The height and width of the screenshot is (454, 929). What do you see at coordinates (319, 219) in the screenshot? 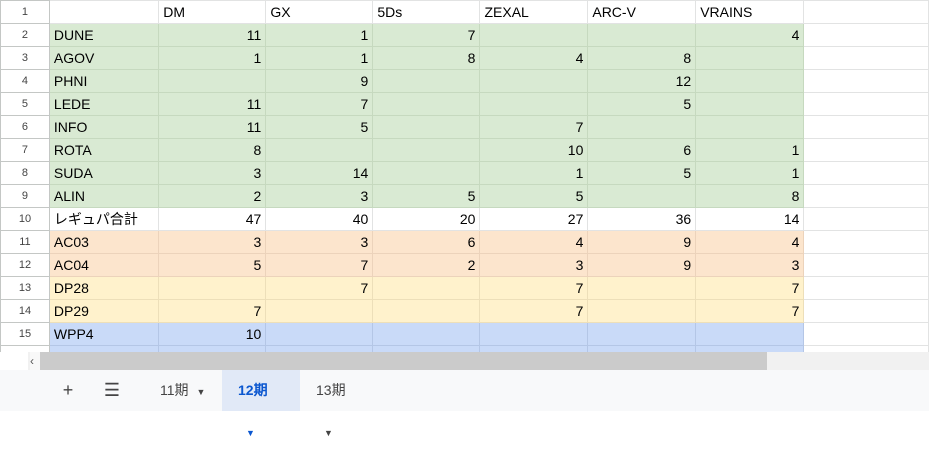
I see `value-cell: 40` at bounding box center [319, 219].